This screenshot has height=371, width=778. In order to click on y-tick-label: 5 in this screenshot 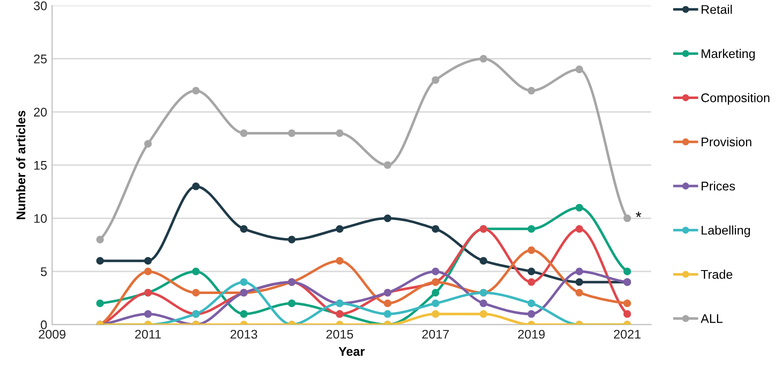, I will do `click(43, 271)`.